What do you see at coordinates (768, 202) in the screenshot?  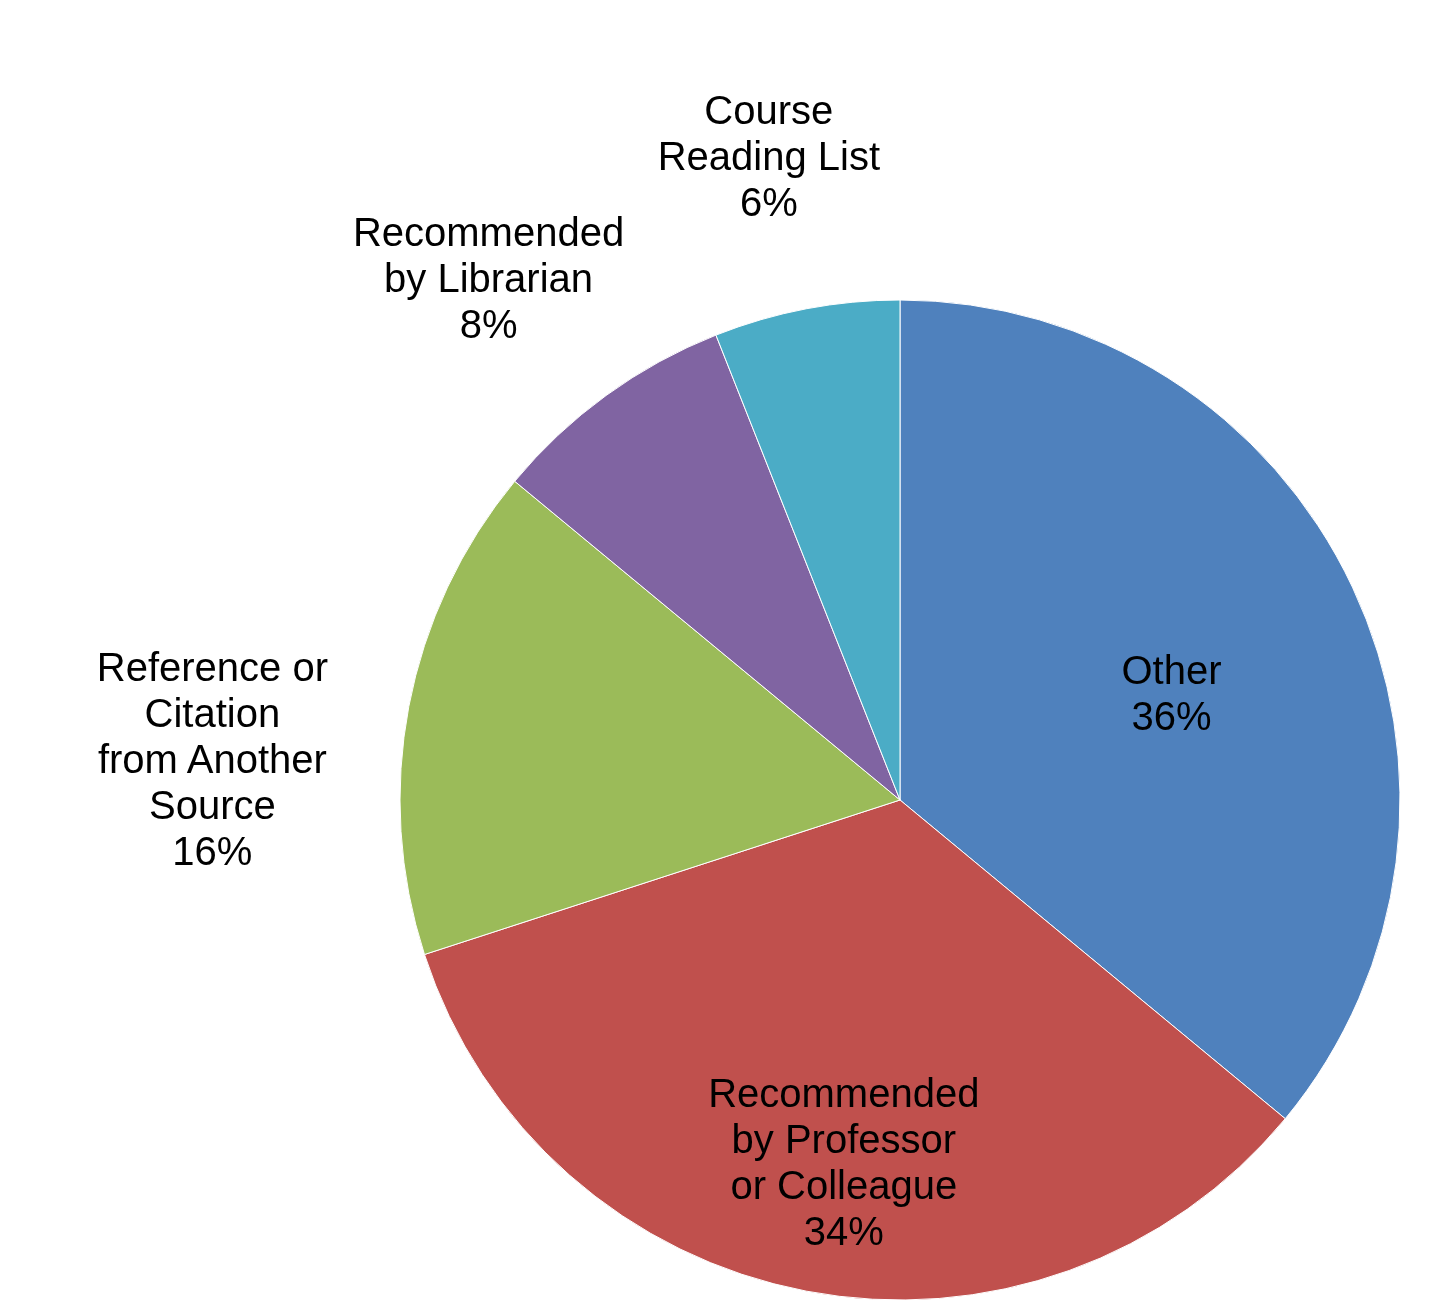 I see `data-label: 6%` at bounding box center [768, 202].